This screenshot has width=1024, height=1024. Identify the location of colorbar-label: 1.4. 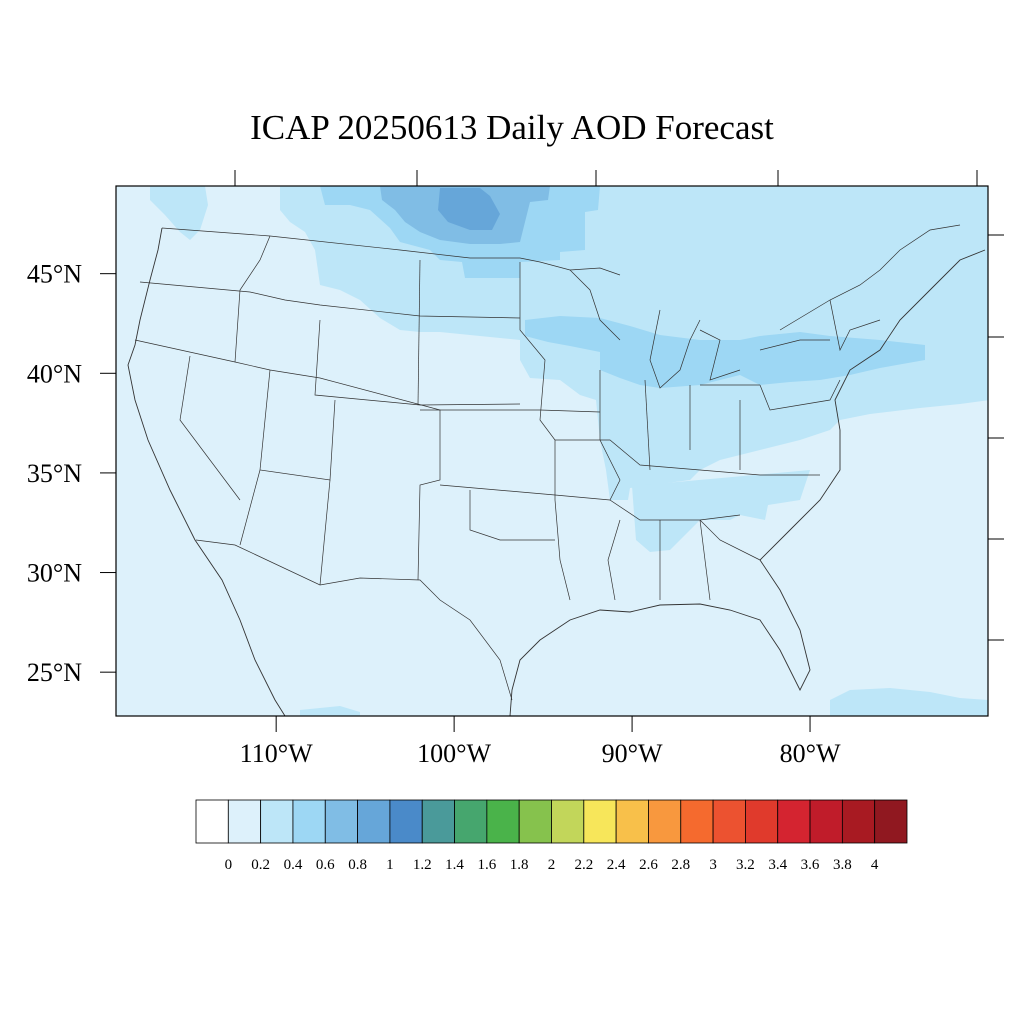
(454, 865).